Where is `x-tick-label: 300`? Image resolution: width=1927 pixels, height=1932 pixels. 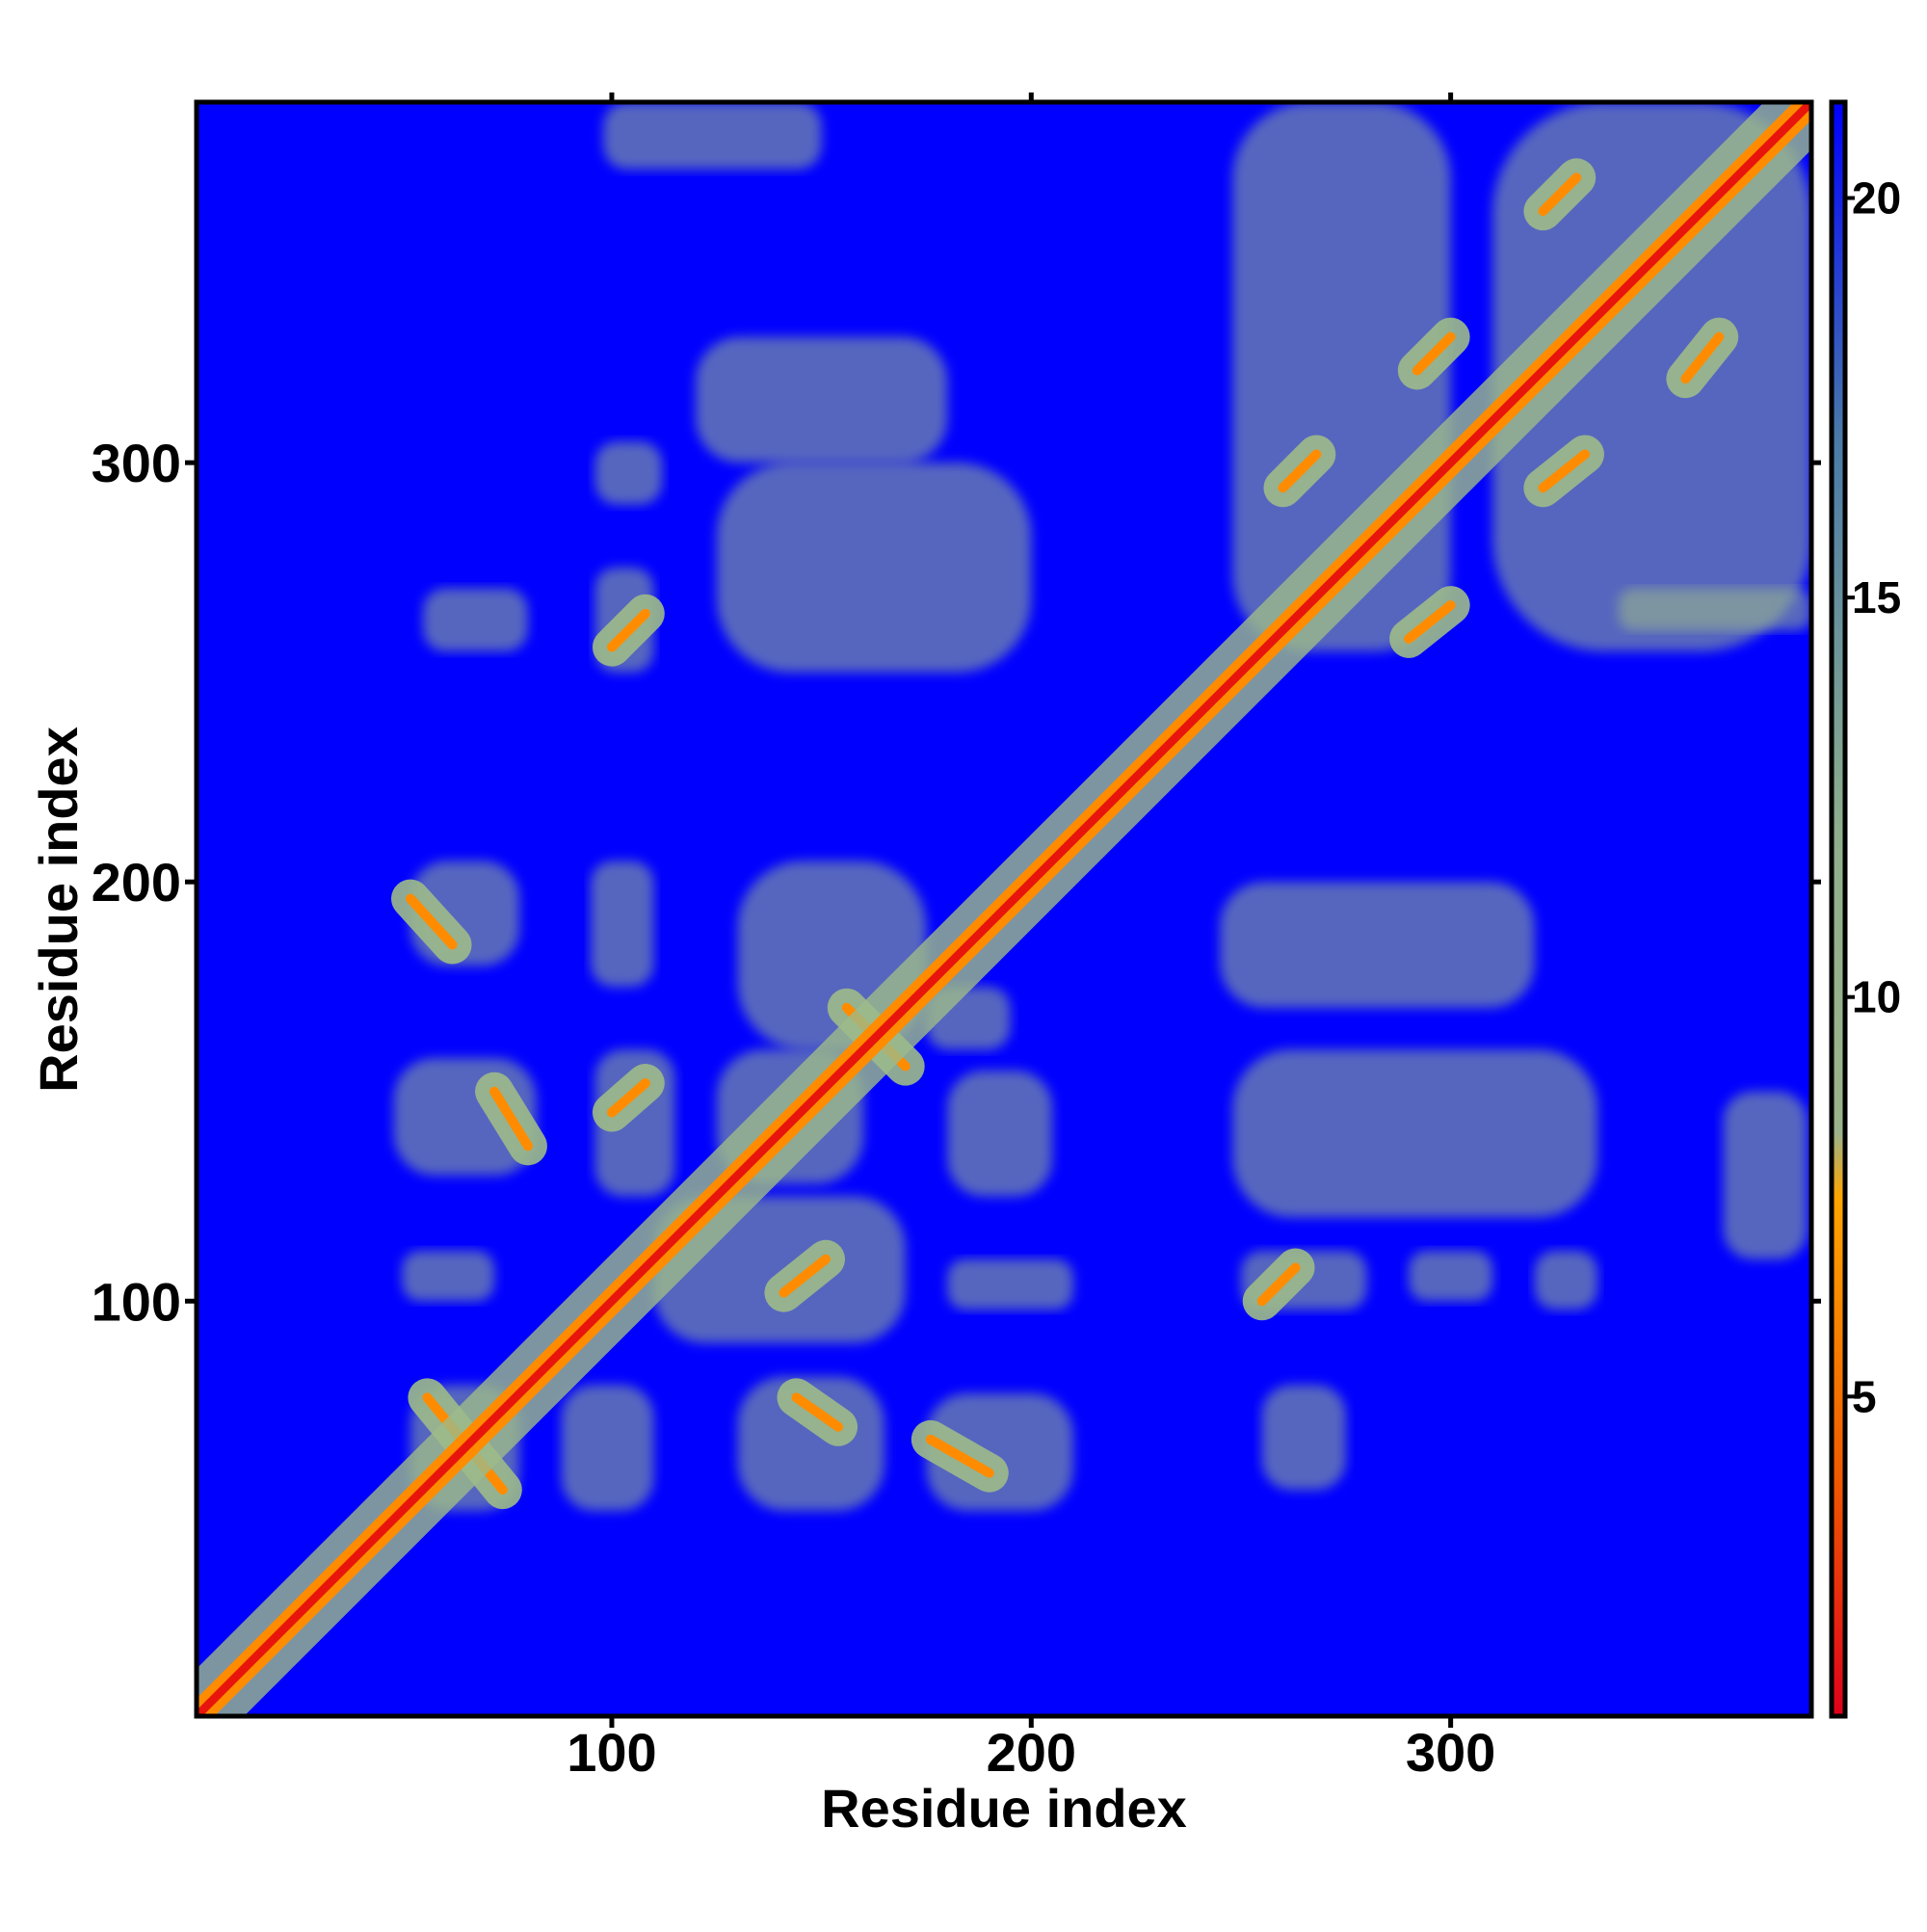 x-tick-label: 300 is located at coordinates (1450, 1752).